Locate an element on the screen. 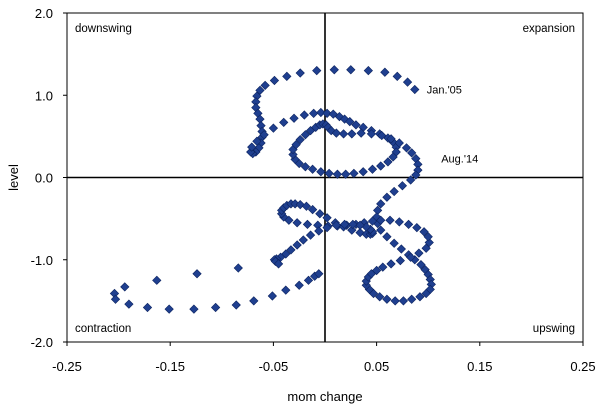 The image size is (606, 412). x-tick-label: 0.15 is located at coordinates (479, 366).